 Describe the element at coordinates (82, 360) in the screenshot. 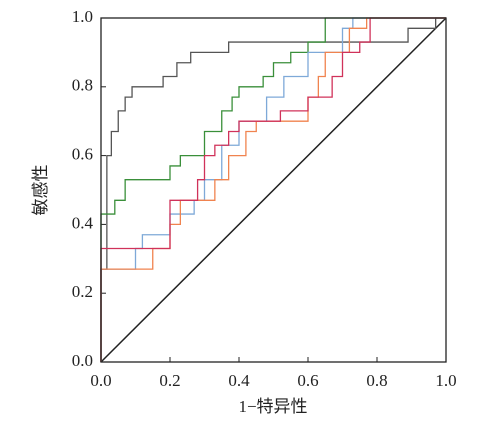

I see `y-tick-label: 0.0` at that location.